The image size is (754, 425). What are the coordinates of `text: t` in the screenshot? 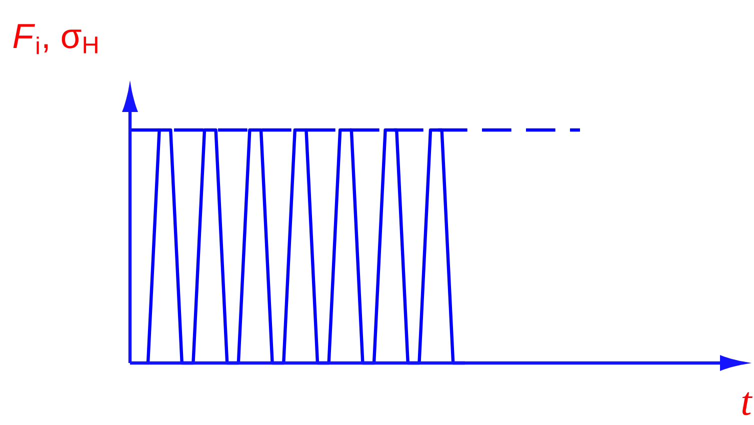 It's located at (747, 404).